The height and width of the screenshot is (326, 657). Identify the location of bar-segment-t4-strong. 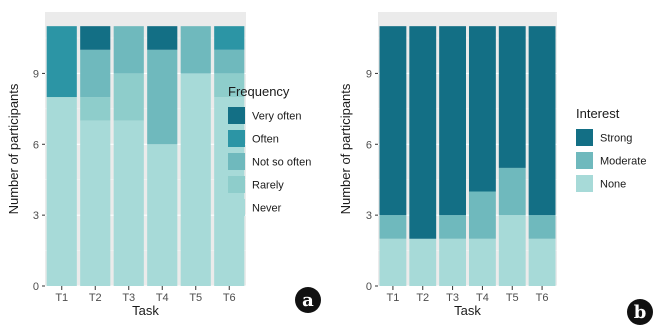
(482, 109).